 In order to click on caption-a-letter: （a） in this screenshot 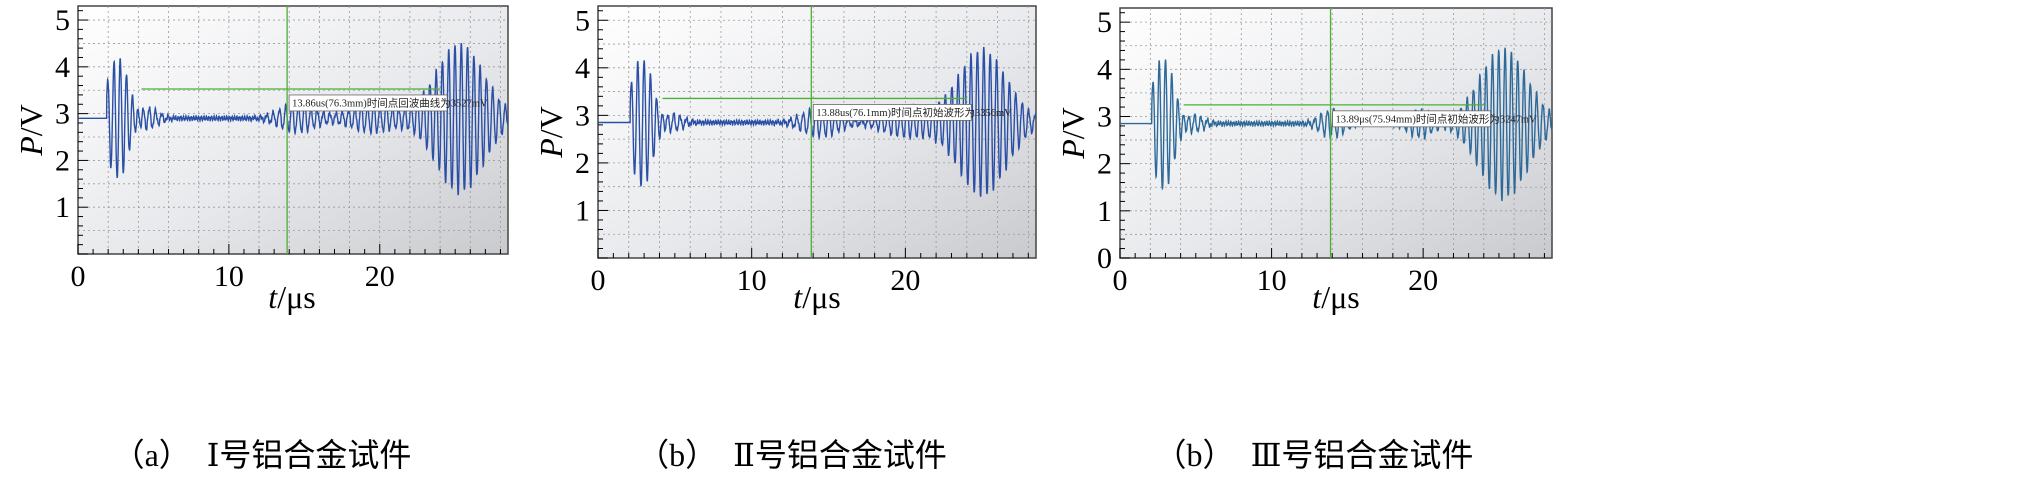, I will do `click(151, 455)`.